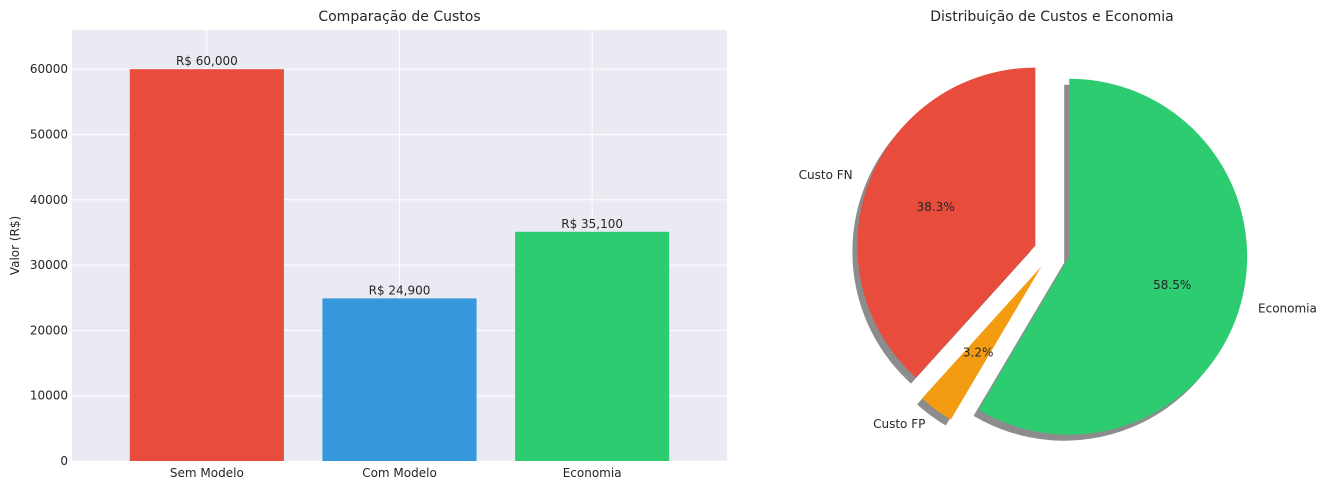 The image size is (1324, 494). I want to click on y-tick-label: 50000, so click(49, 134).